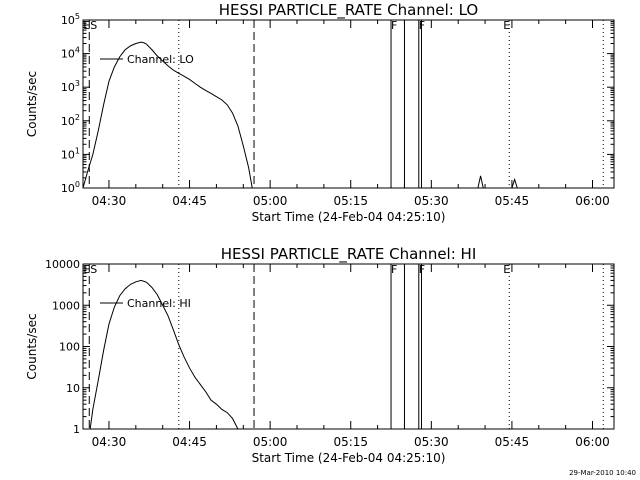 This screenshot has height=480, width=640. Describe the element at coordinates (349, 254) in the screenshot. I see `chart-title: HESSI PARTICLE_RATE Channel: HI` at that location.